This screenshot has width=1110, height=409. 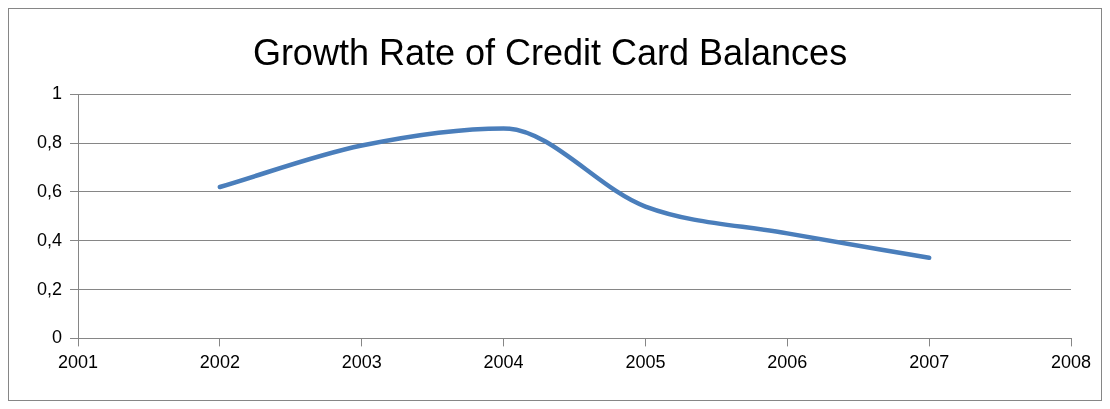 I want to click on x-tick-label: 2003, so click(x=361, y=362).